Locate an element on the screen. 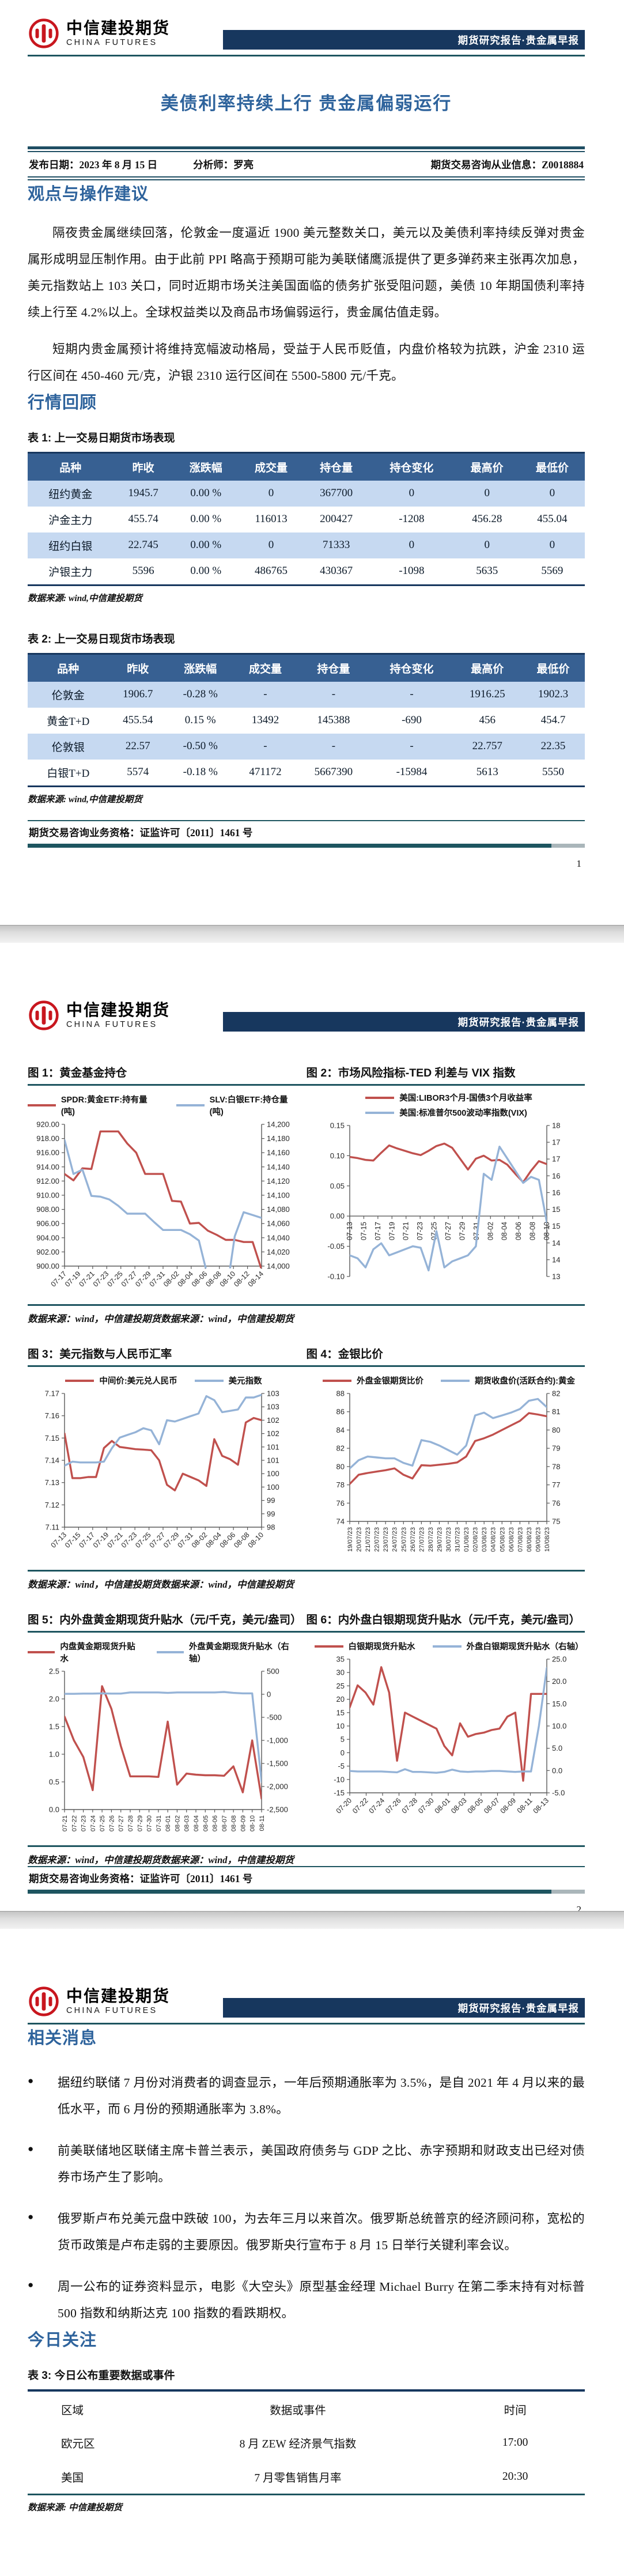 The height and width of the screenshot is (2576, 624). x-axis-tick-label: 07-23 is located at coordinates (130, 1541).